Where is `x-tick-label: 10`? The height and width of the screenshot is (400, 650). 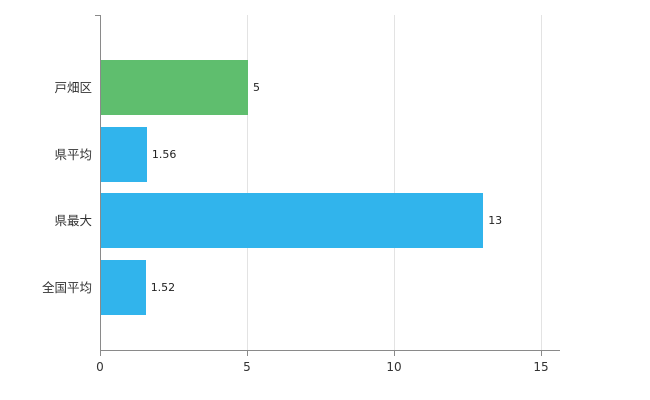
x-tick-label: 10 is located at coordinates (394, 367).